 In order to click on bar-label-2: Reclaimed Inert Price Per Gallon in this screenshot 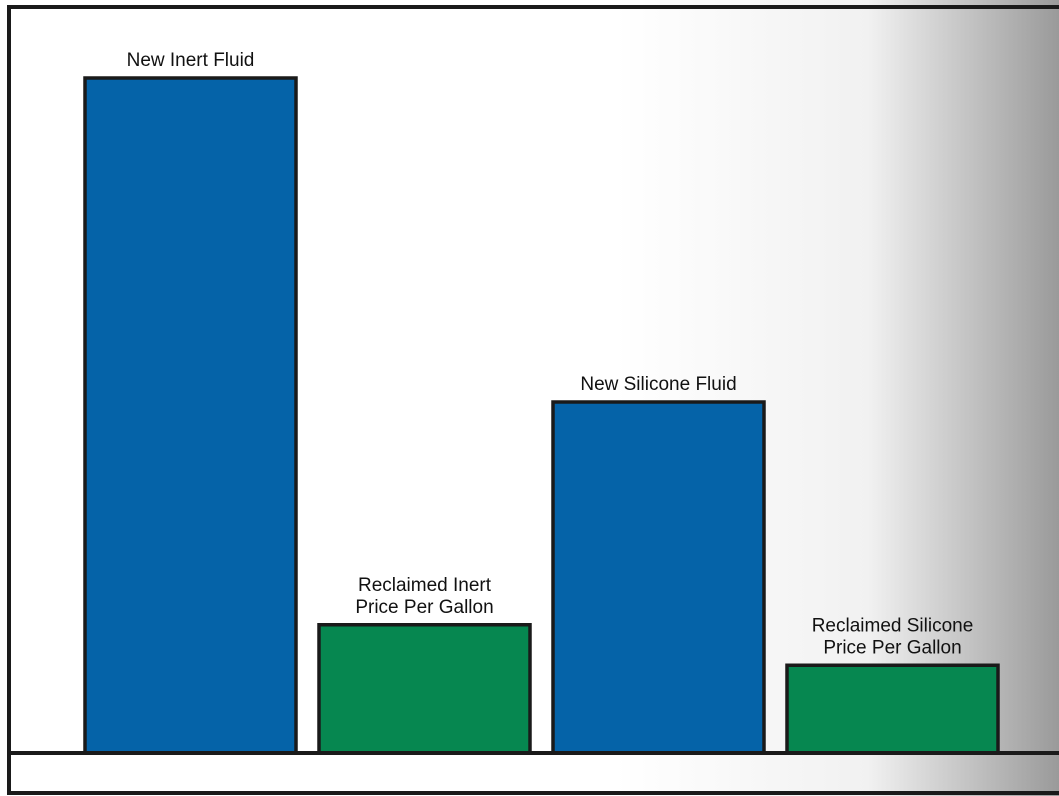, I will do `click(424, 596)`.